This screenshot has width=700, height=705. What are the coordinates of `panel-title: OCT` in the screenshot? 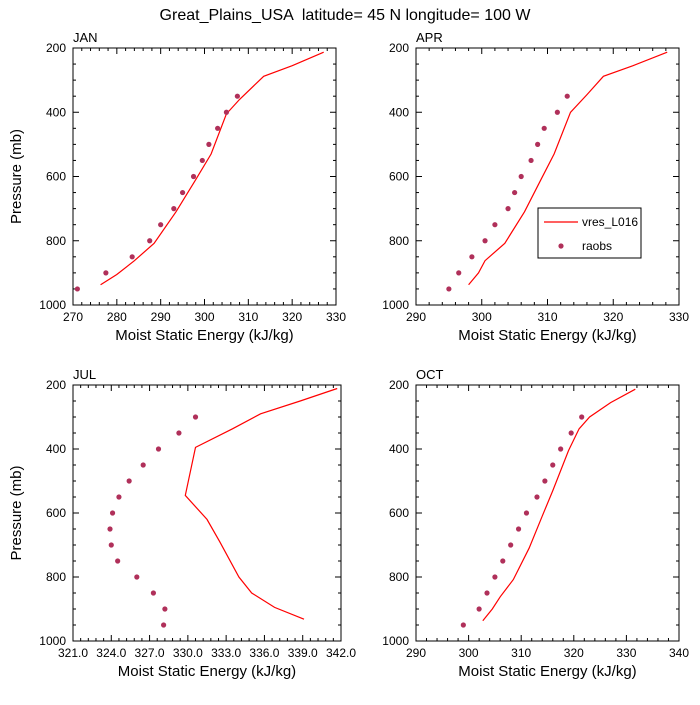 It's located at (430, 374).